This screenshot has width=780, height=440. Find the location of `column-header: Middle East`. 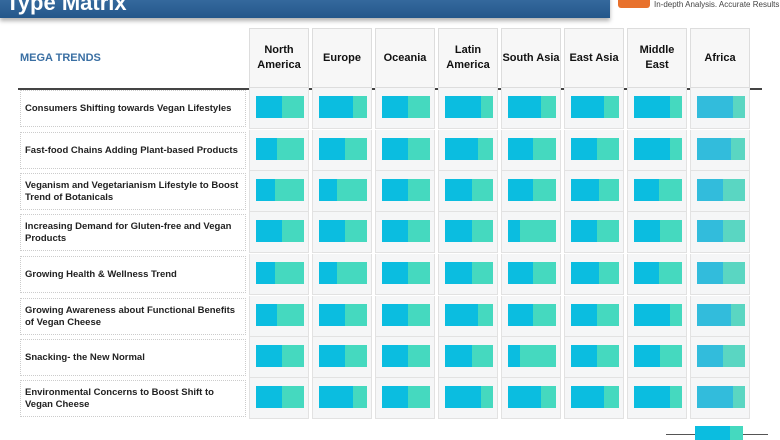

column-header: Middle East is located at coordinates (657, 58).